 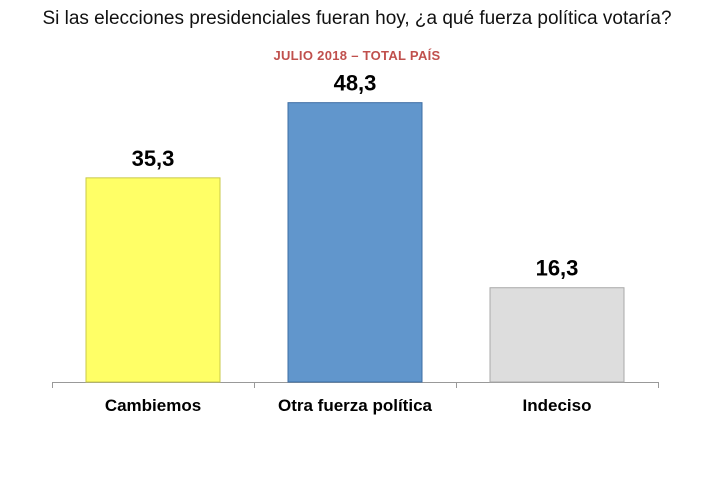 What do you see at coordinates (355, 242) in the screenshot?
I see `bar-otra-fuerza-política` at bounding box center [355, 242].